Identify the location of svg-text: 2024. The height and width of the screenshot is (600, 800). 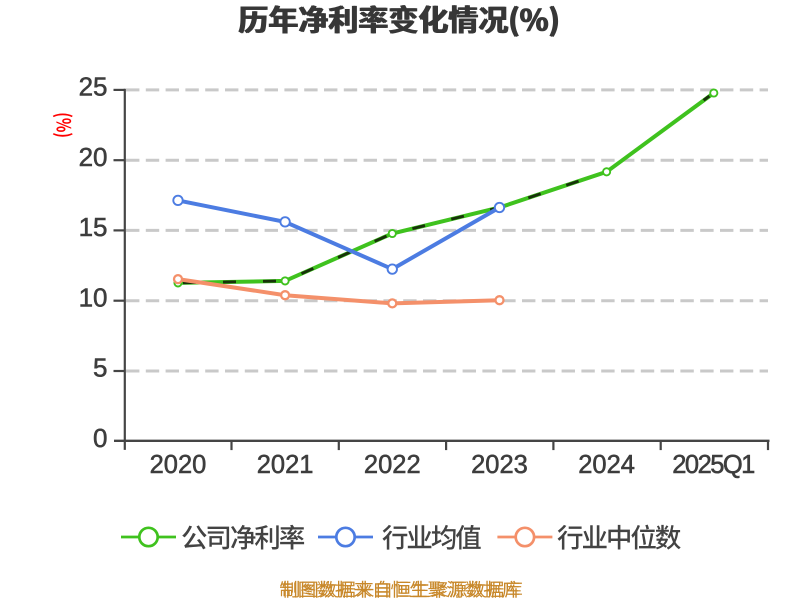
(606, 465).